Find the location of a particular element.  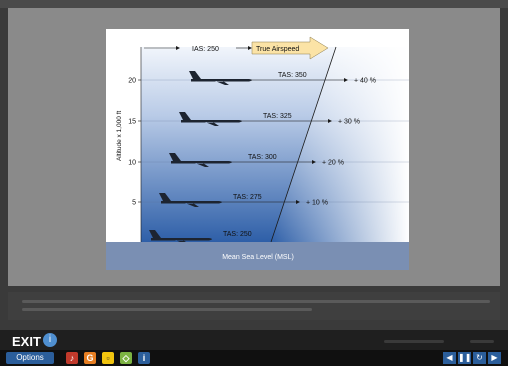

slide-title-faded is located at coordinates (414, 341).